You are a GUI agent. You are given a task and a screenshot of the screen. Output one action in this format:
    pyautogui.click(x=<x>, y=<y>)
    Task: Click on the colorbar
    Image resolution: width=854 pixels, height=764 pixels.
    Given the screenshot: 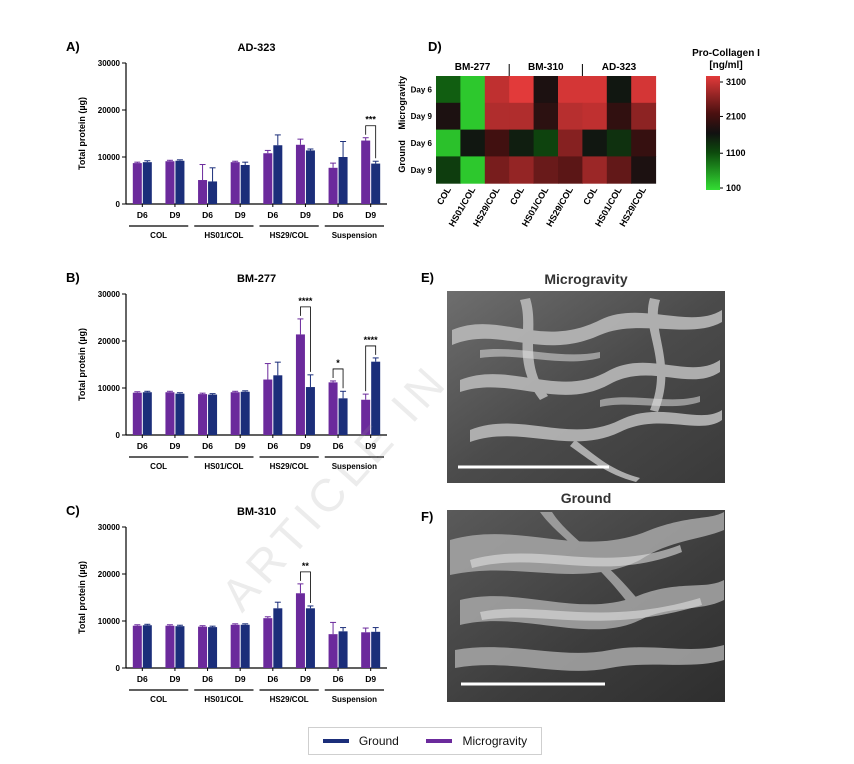 What is the action you would take?
    pyautogui.click(x=713, y=133)
    